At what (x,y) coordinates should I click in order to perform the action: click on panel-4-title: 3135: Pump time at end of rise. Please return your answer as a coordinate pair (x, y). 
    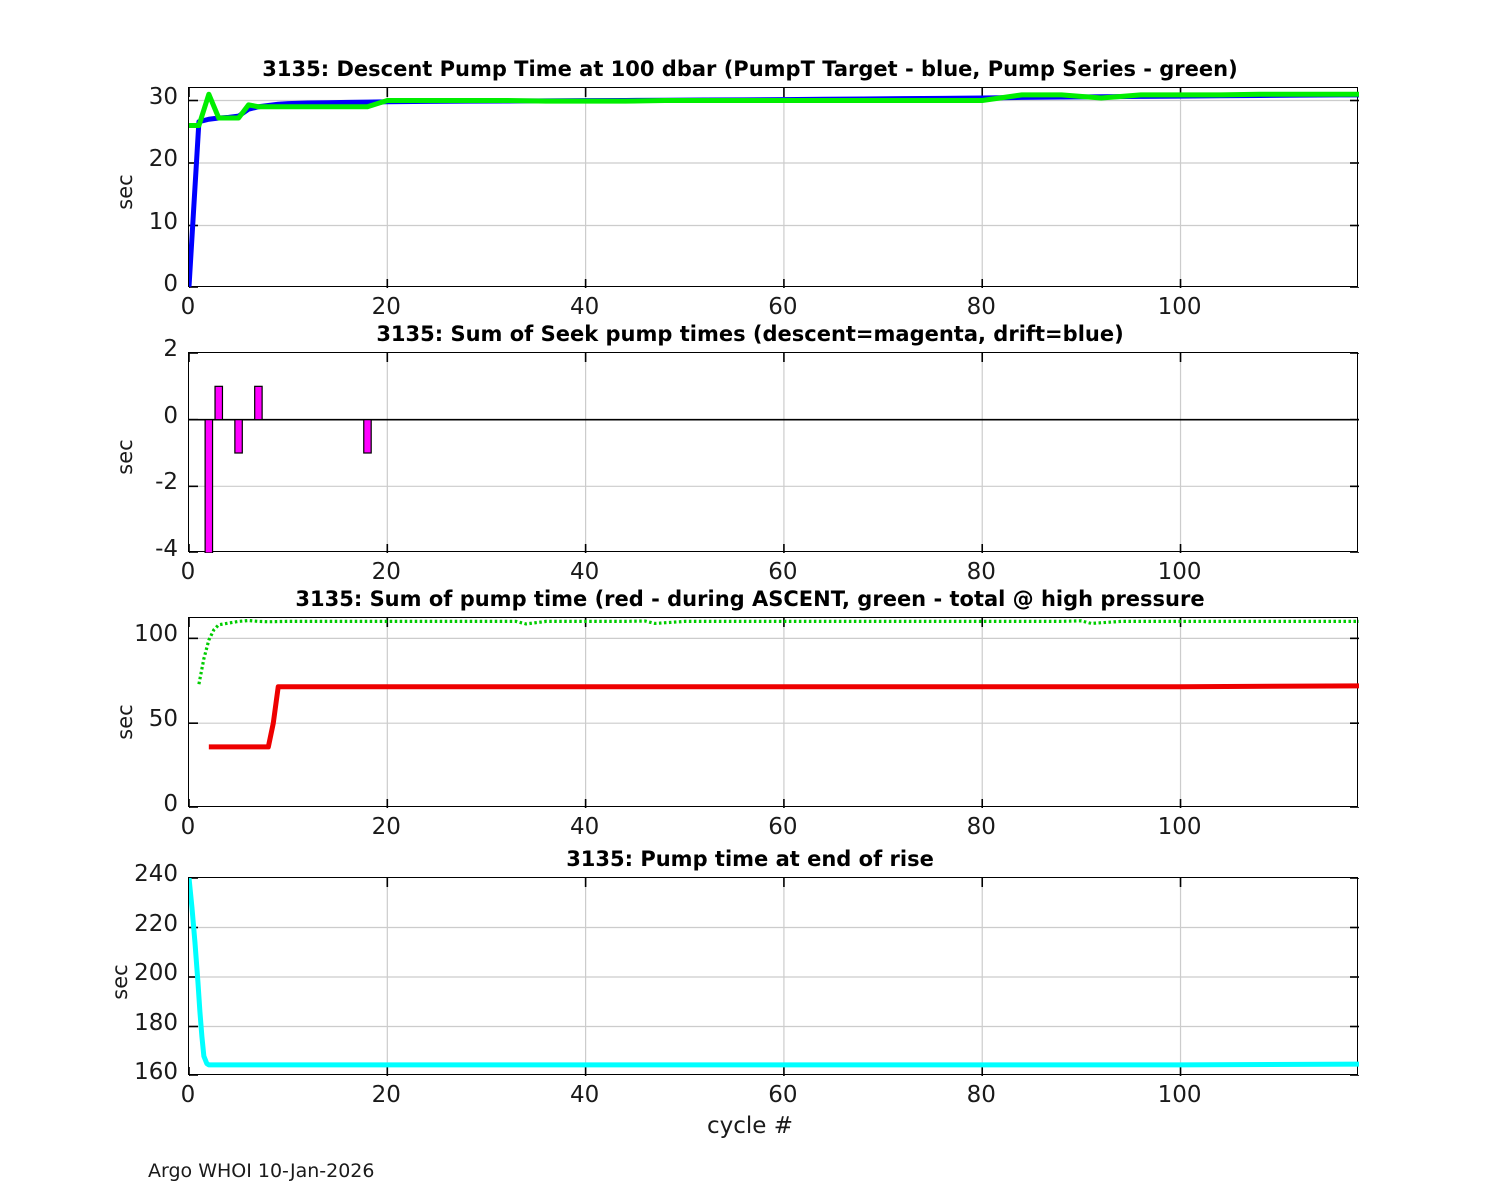
    Looking at the image, I should click on (750, 859).